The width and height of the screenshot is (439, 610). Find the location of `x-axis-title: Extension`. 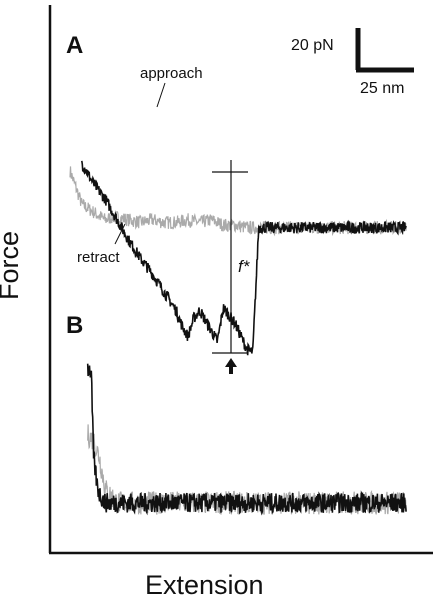

x-axis-title: Extension is located at coordinates (204, 585).